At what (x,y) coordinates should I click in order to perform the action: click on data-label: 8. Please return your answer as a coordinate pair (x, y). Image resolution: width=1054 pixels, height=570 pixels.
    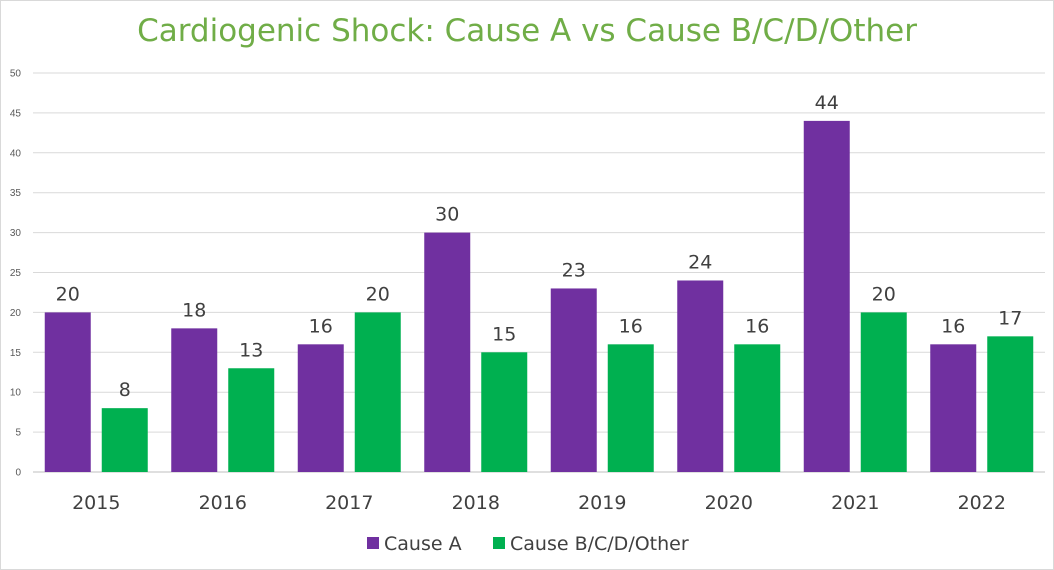
    Looking at the image, I should click on (125, 390).